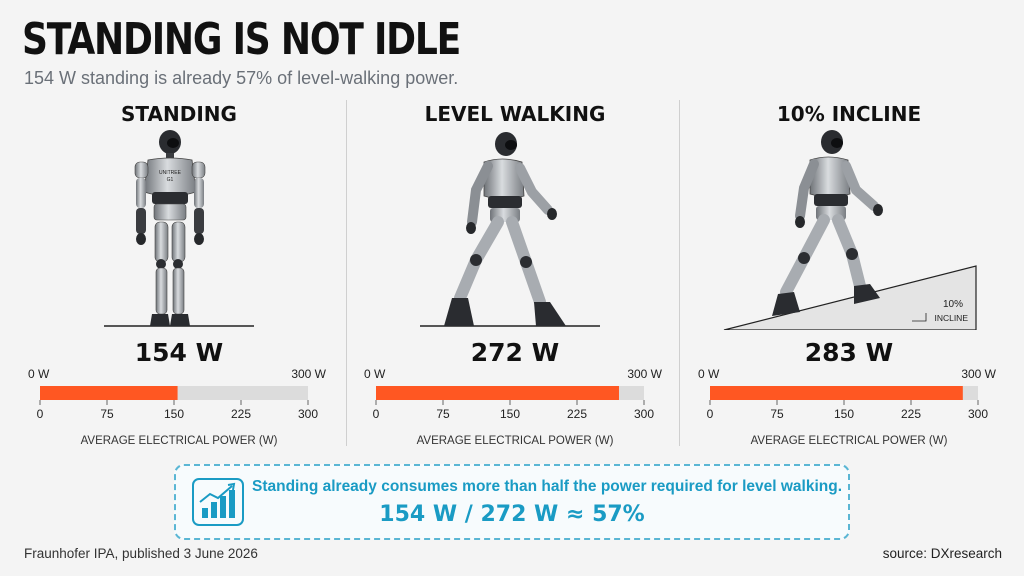 This screenshot has width=1024, height=576. What do you see at coordinates (170, 173) in the screenshot?
I see `robot-chest-brand: UNITREE` at bounding box center [170, 173].